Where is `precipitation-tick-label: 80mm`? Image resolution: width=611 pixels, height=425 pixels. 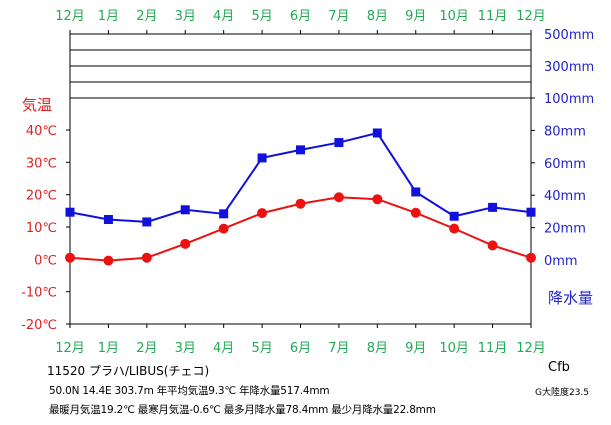 precipitation-tick-label: 80mm is located at coordinates (565, 131).